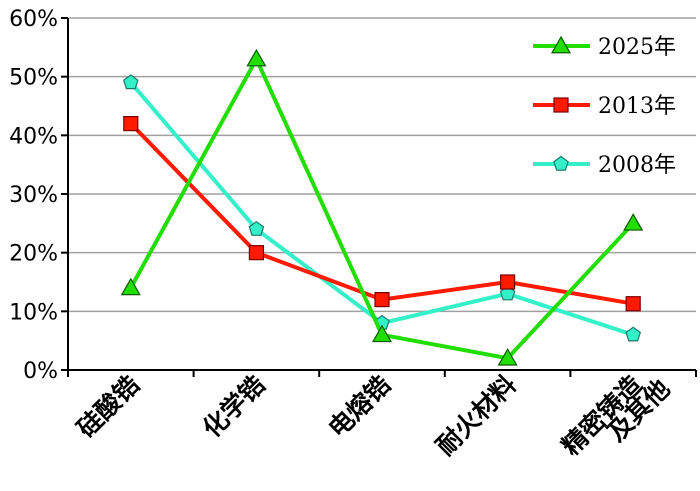  What do you see at coordinates (33, 312) in the screenshot?
I see `y-tick-label: 10%` at bounding box center [33, 312].